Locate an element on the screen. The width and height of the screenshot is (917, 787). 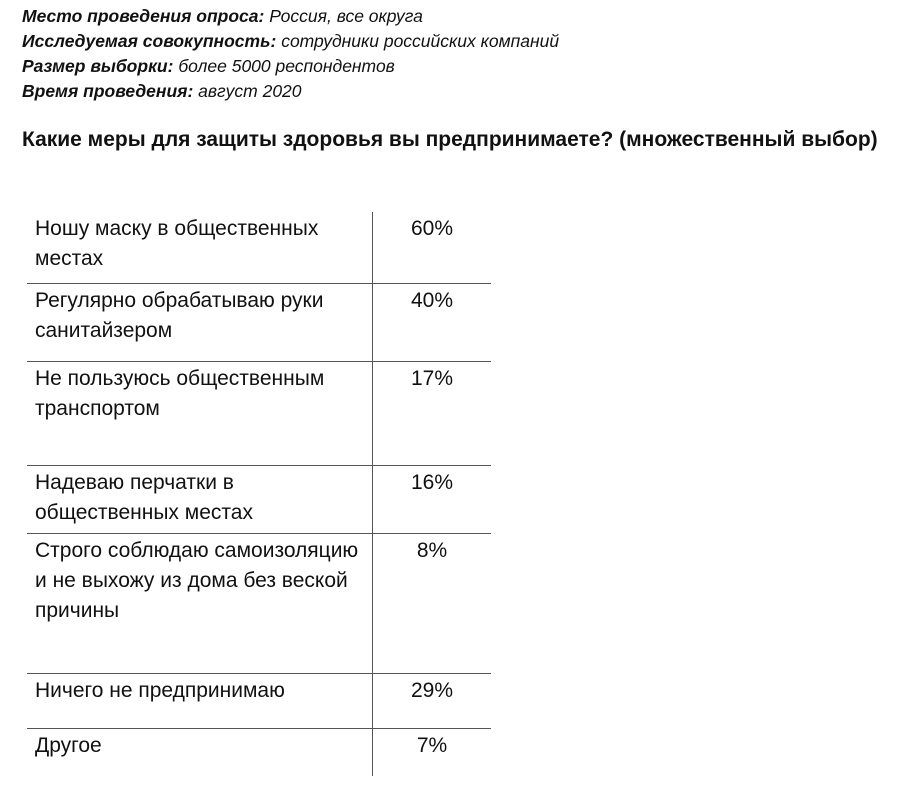
meta-location-value: Россия, все округа is located at coordinates (346, 16).